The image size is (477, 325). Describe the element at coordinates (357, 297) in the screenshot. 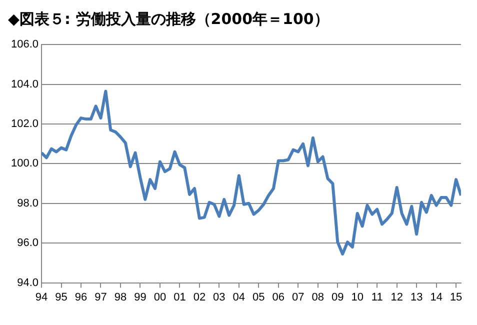

I see `x-tick-label: 10` at that location.